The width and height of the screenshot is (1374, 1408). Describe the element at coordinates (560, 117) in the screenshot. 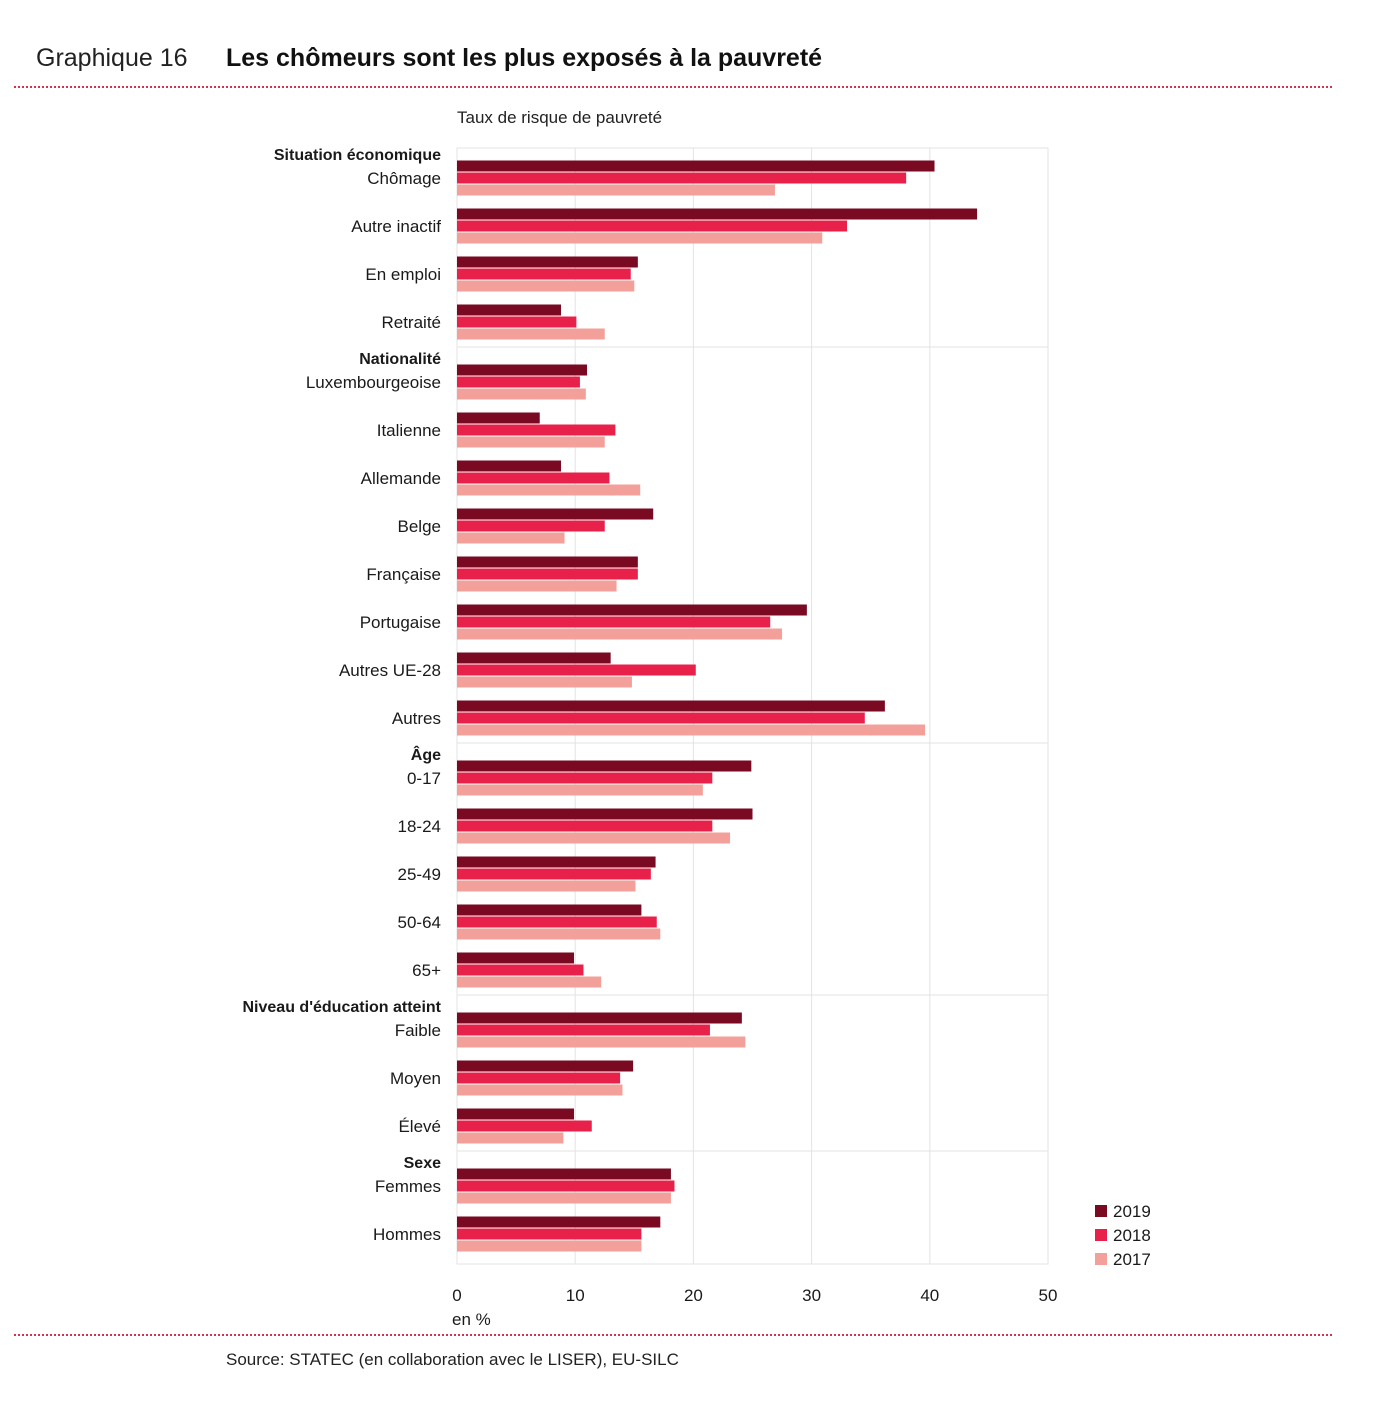

I see `chart-subtitle: Taux de risque de pauvreté` at that location.